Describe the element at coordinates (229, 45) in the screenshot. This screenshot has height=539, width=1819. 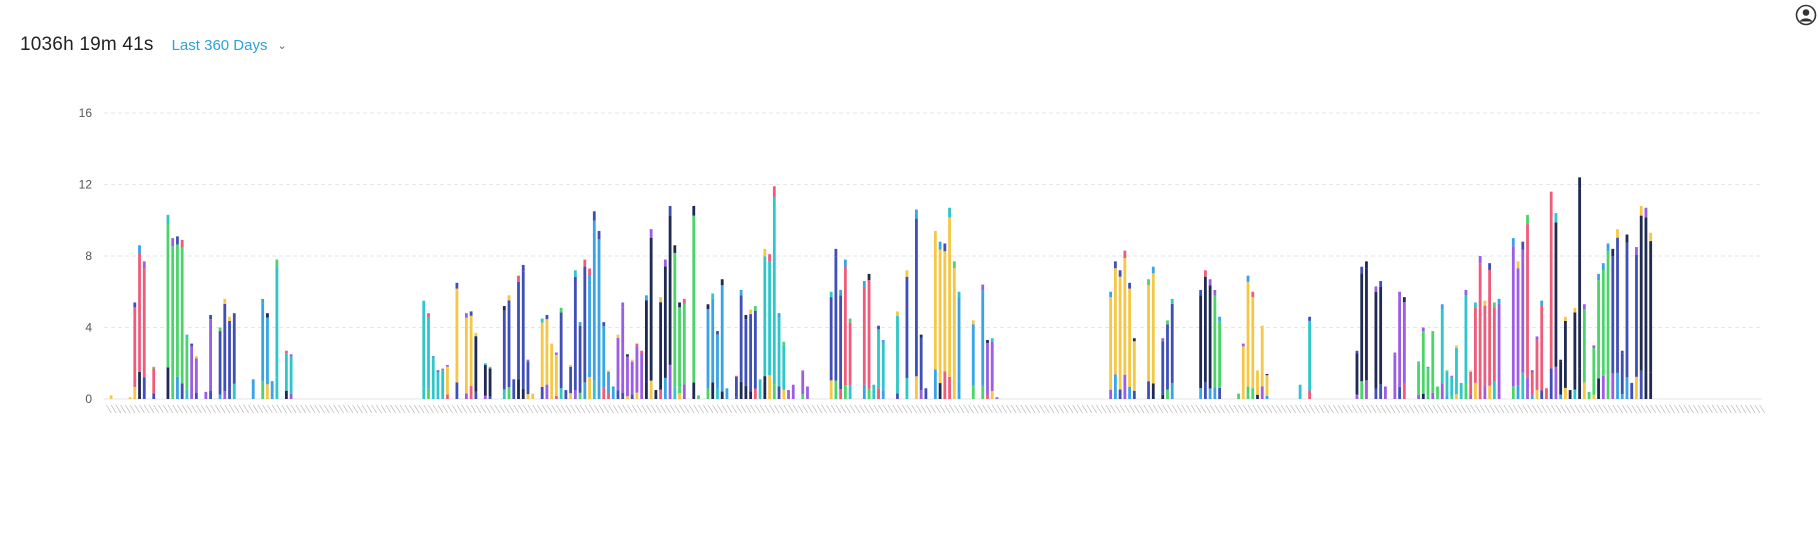
I see `date-range-dropdown: Last 360 Days ⌄` at that location.